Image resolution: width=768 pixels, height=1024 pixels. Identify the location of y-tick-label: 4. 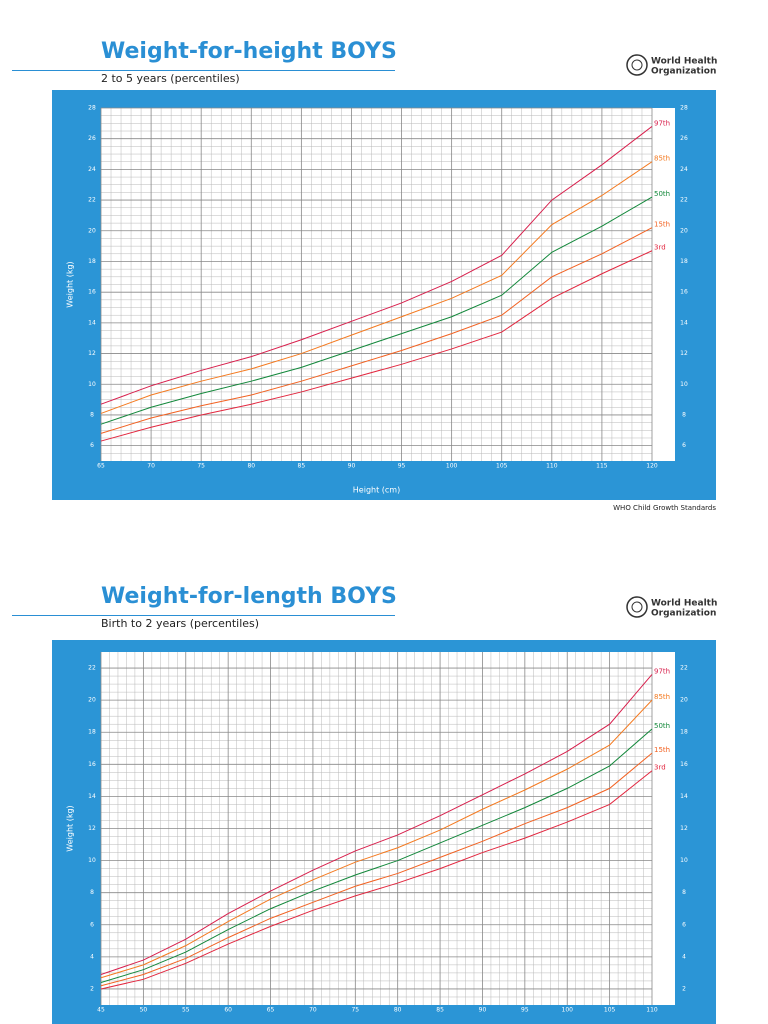
(92, 956).